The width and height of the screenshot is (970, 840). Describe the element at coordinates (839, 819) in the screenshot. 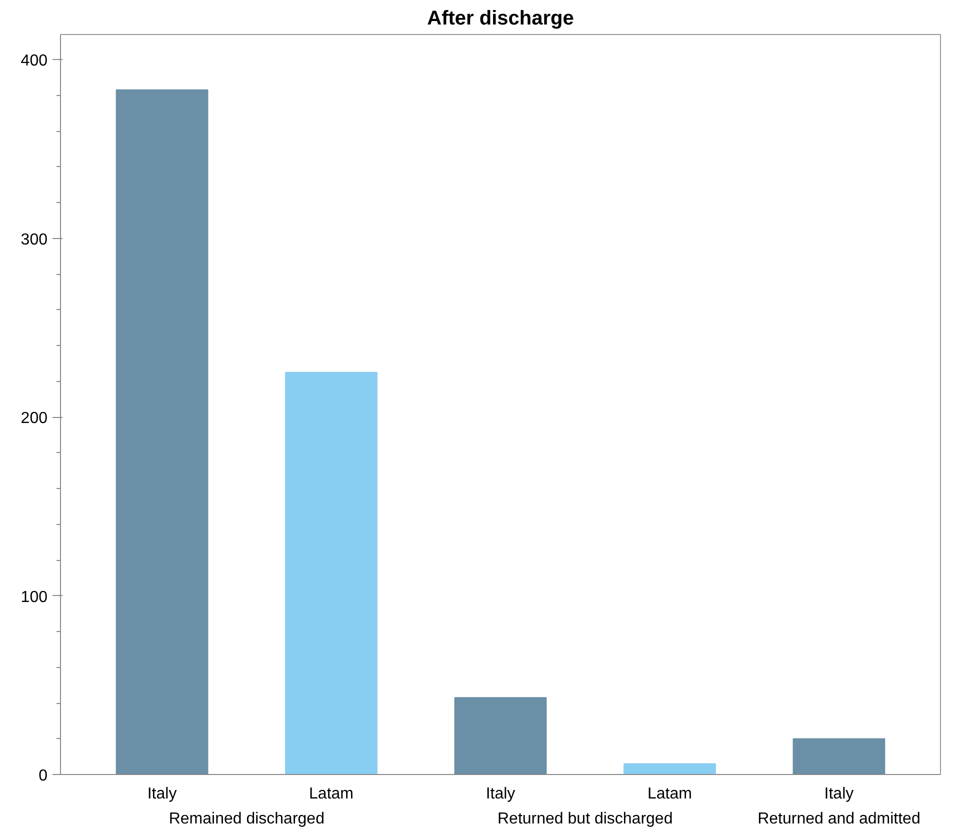

I see `x-tick-label: Returned and admitted` at that location.